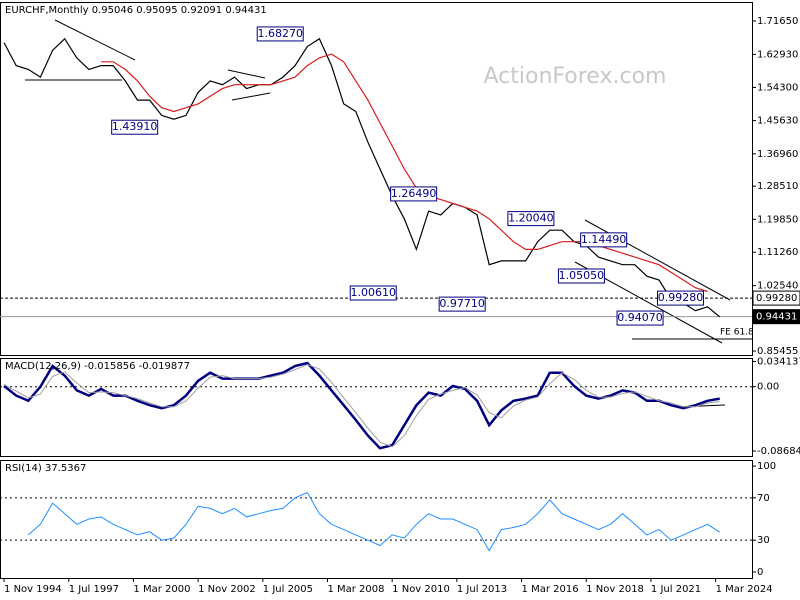 This screenshot has width=800, height=600. I want to click on price-annotation: 1.00610, so click(373, 293).